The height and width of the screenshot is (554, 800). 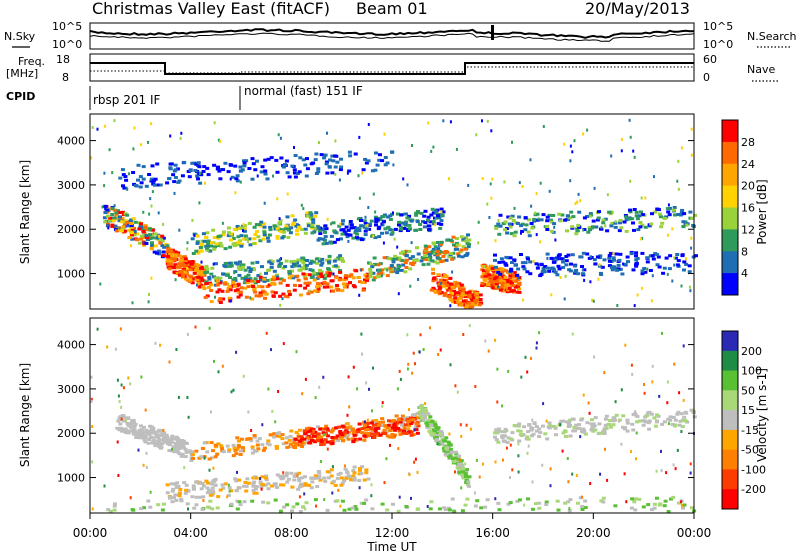 I want to click on power-colorbar-swatch, so click(x=730, y=284).